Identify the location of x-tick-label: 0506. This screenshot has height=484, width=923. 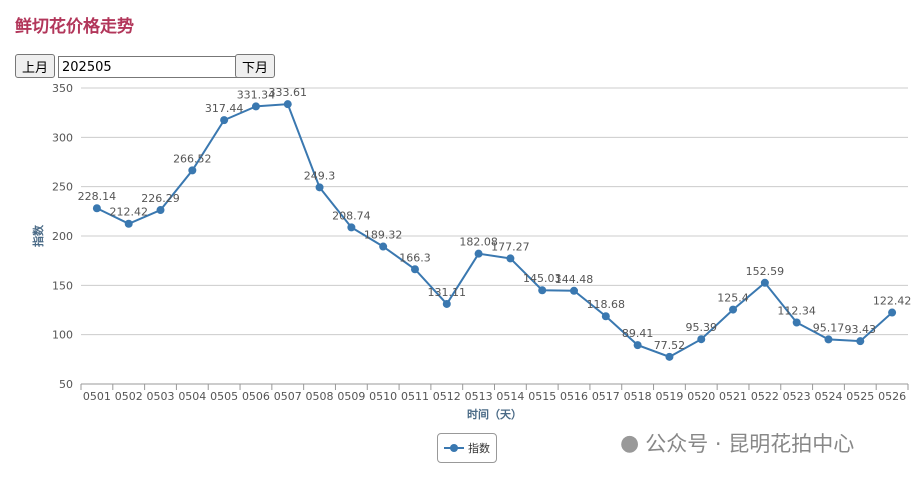
(256, 396).